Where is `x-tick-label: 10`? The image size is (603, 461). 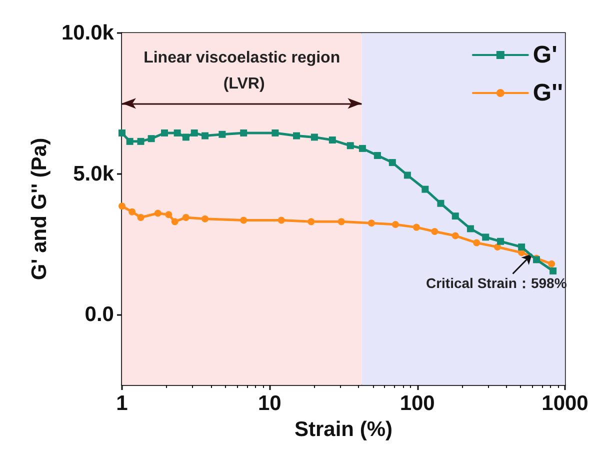 x-tick-label: 10 is located at coordinates (270, 403).